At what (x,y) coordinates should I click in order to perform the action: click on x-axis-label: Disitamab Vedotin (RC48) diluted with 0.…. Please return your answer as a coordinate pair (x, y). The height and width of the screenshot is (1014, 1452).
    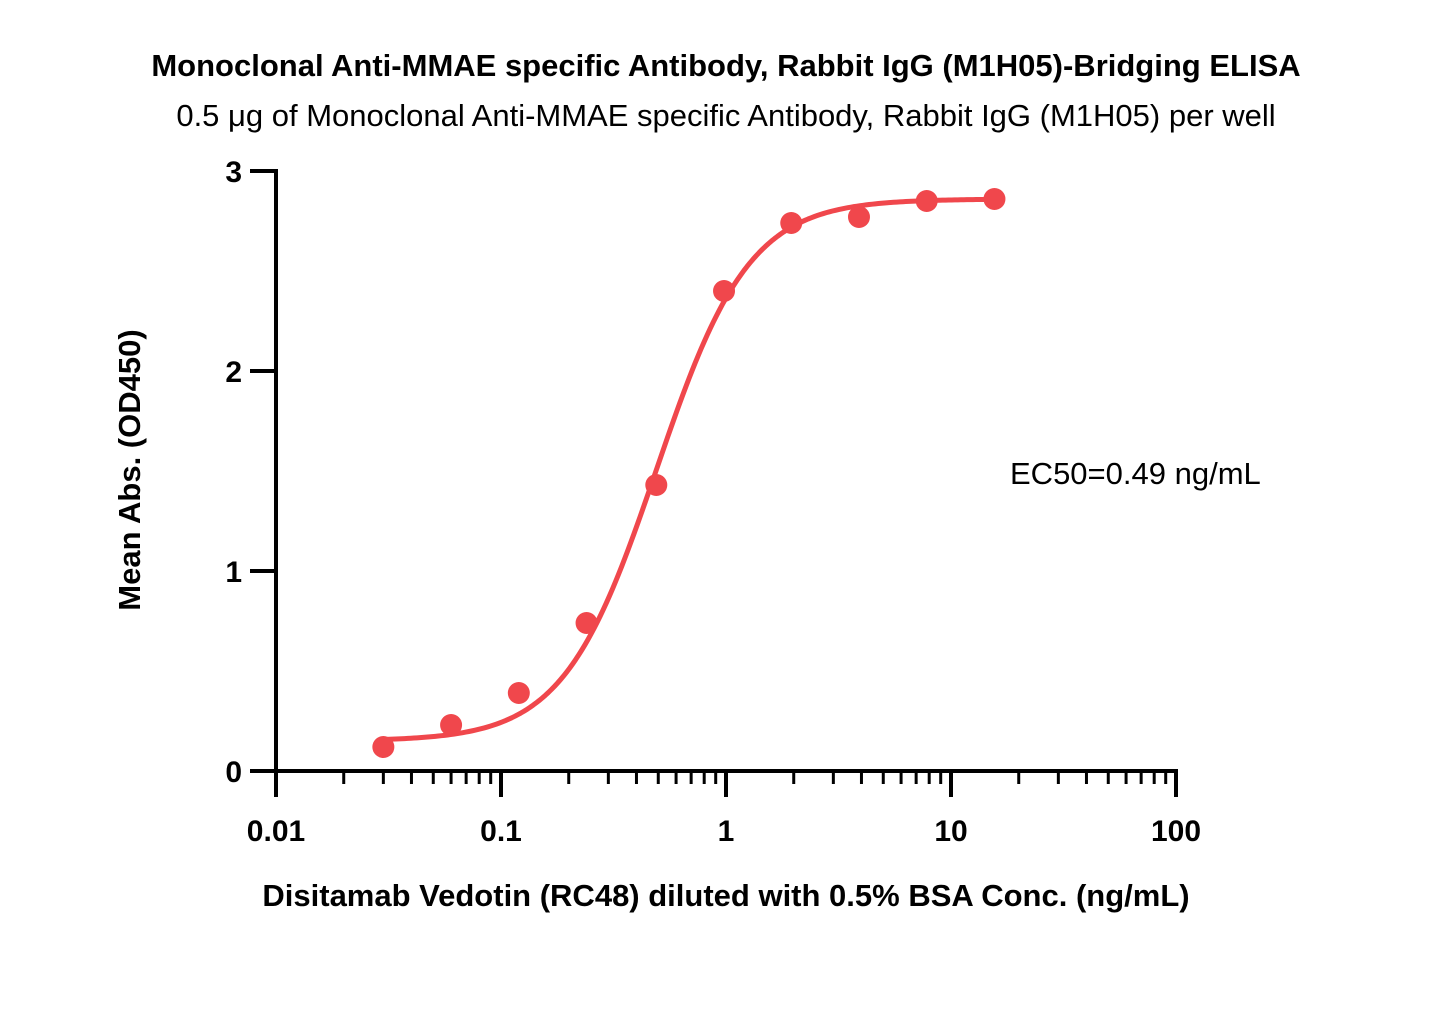
    Looking at the image, I should click on (725, 895).